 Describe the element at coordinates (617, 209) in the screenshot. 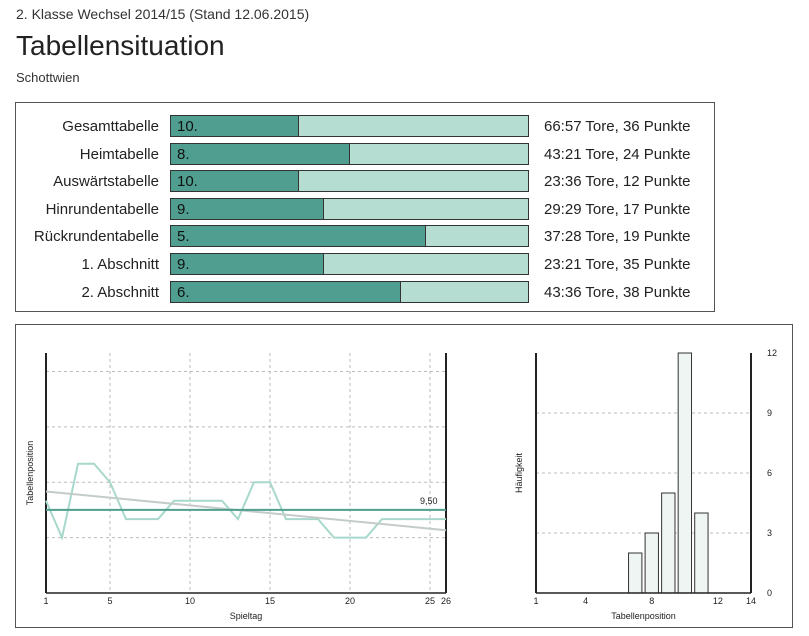

I see `standings-stats: 29:29 Tore, 17 Punkte` at that location.